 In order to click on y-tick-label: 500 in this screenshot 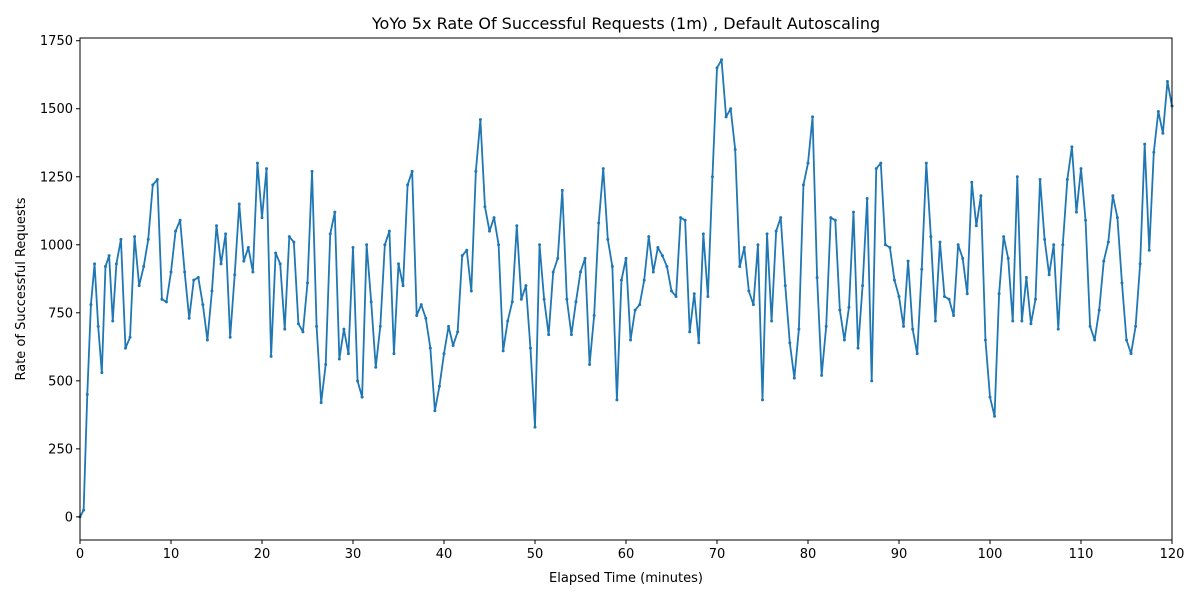, I will do `click(60, 381)`.